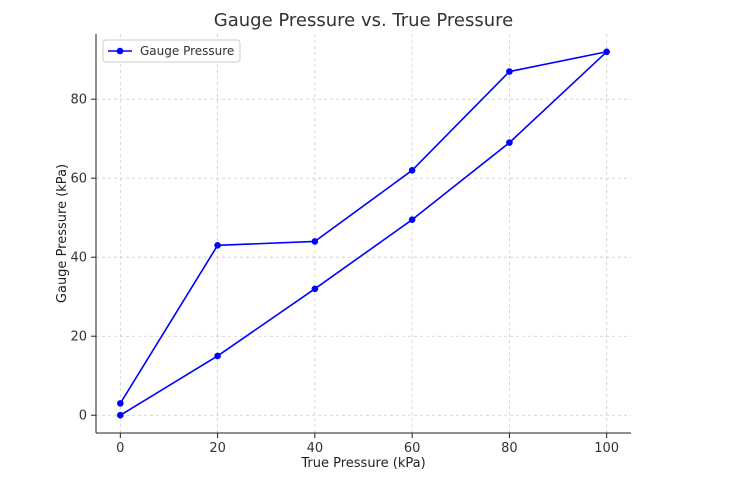 Image resolution: width=753 pixels, height=480 pixels. Describe the element at coordinates (606, 448) in the screenshot. I see `x-tick-label: 100` at that location.